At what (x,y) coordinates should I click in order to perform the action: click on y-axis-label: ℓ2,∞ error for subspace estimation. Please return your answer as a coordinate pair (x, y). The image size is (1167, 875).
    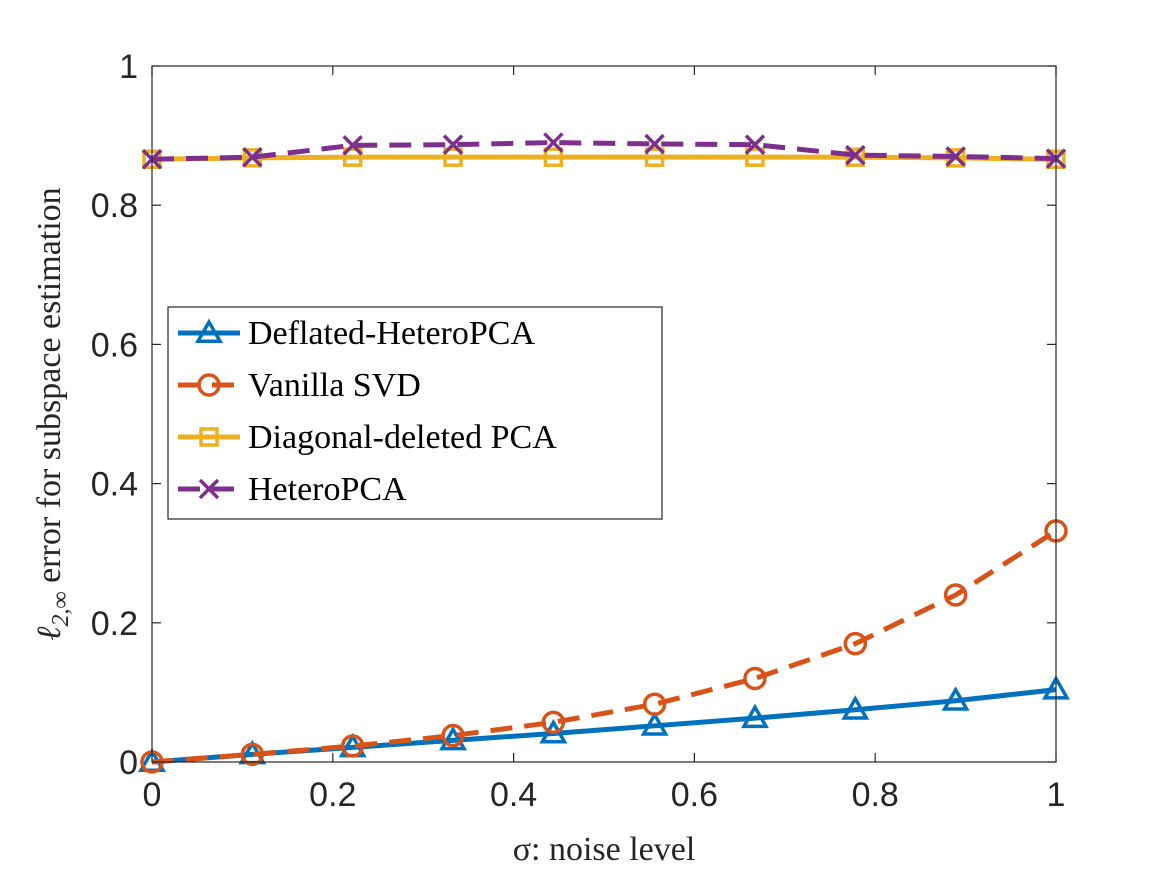
    Looking at the image, I should click on (52, 413).